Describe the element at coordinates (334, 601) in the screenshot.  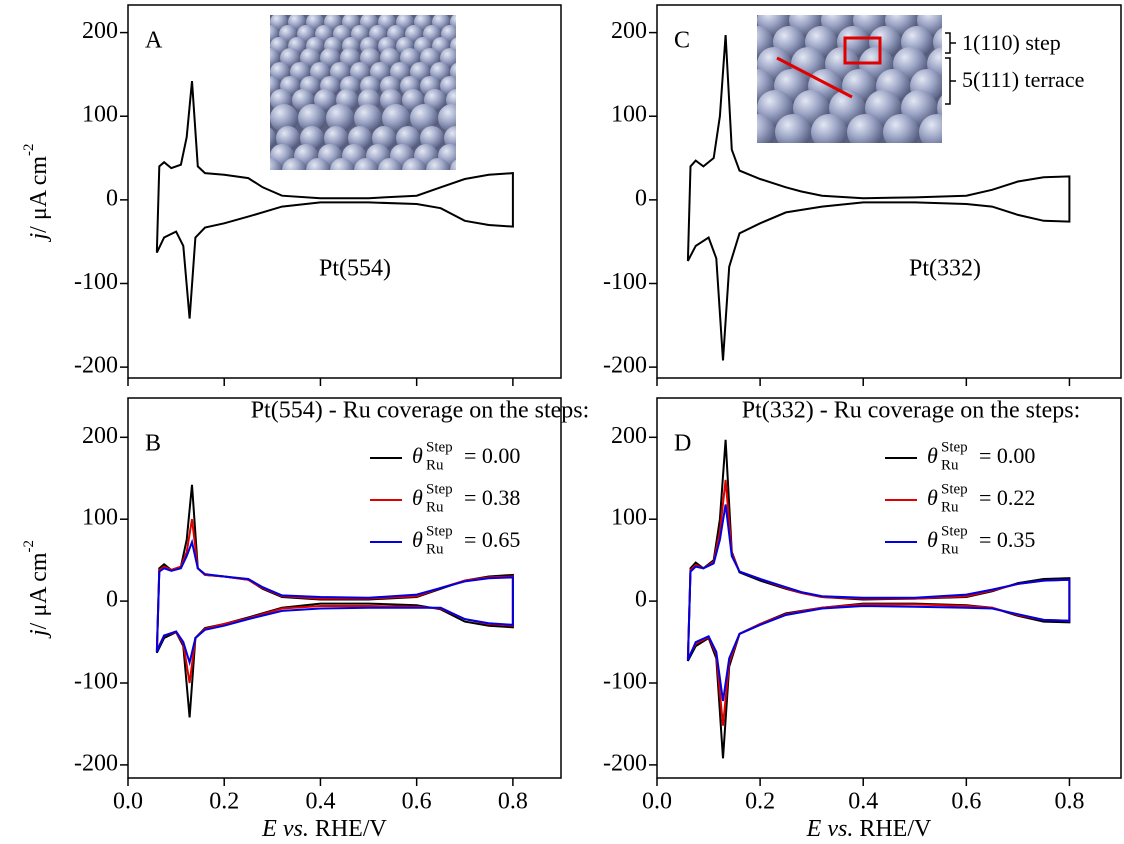
I see `cv-curve` at that location.